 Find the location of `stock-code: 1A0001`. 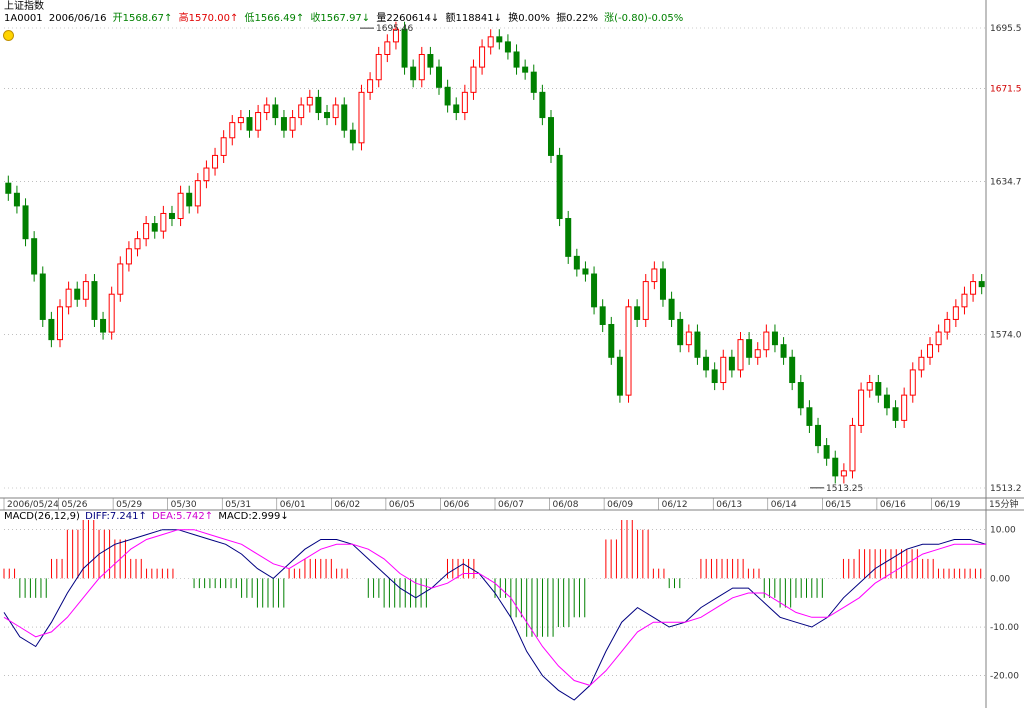

stock-code: 1A0001 is located at coordinates (23, 18).